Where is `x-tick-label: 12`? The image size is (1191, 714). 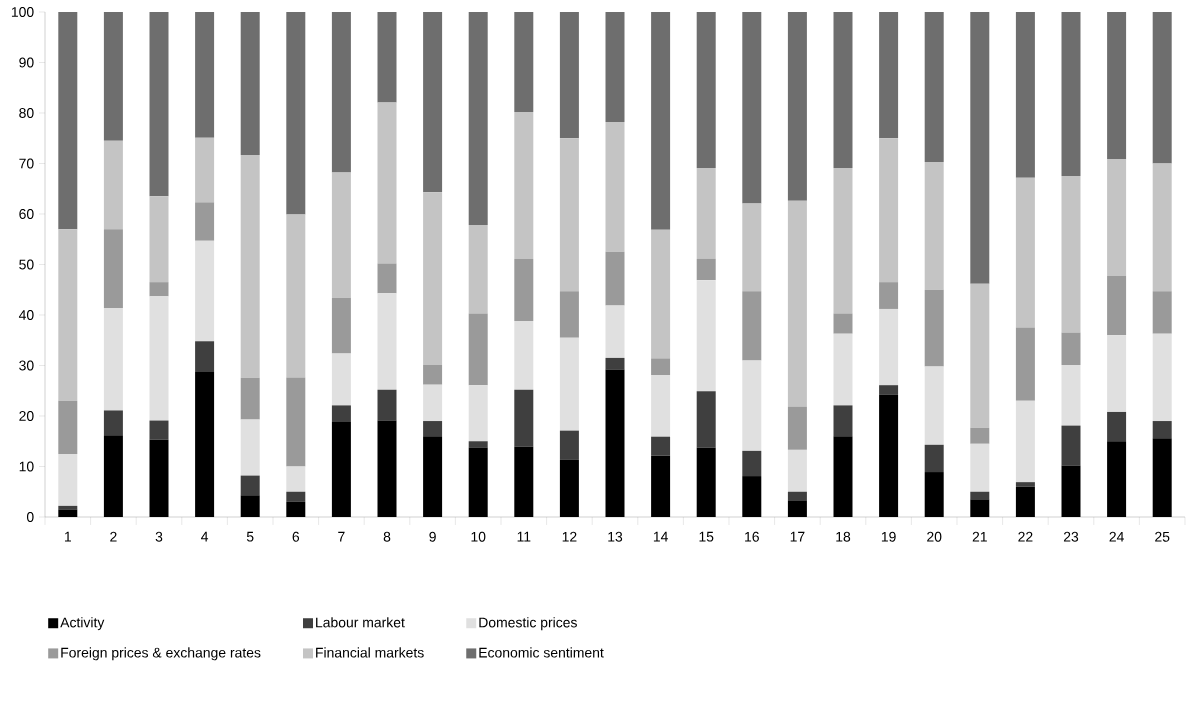
x-tick-label: 12 is located at coordinates (569, 536).